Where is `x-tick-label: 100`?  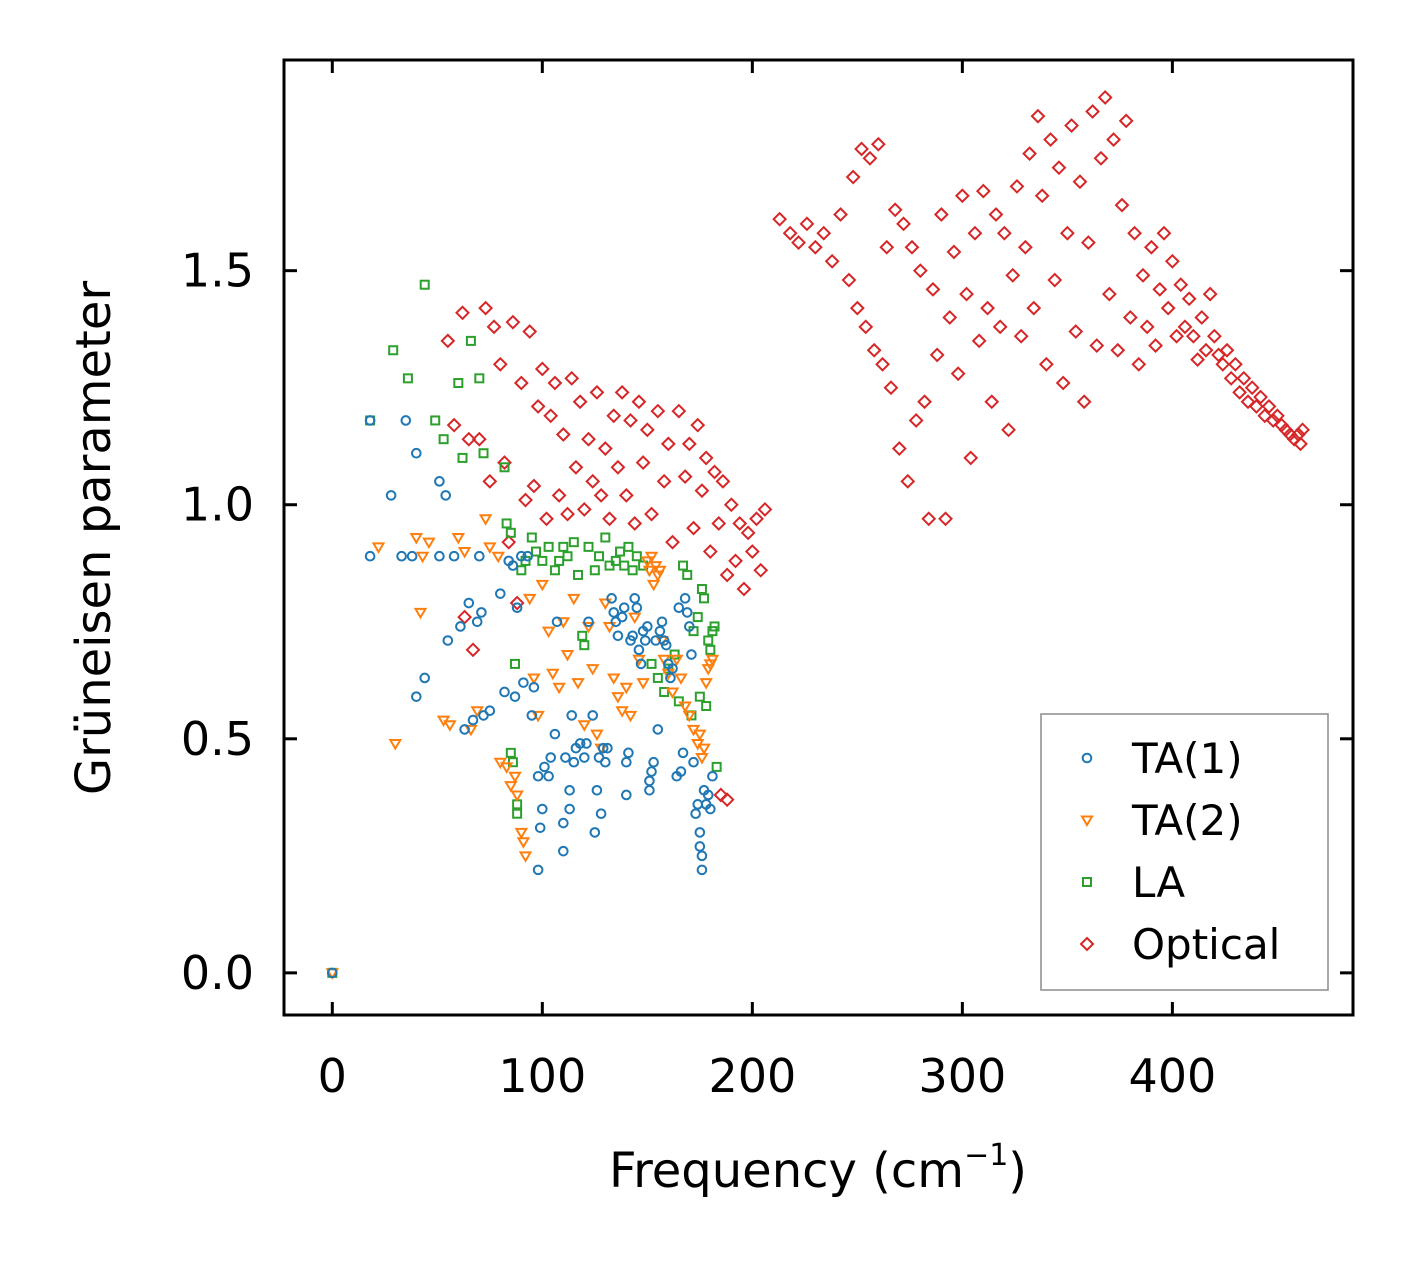
x-tick-label: 100 is located at coordinates (542, 1076).